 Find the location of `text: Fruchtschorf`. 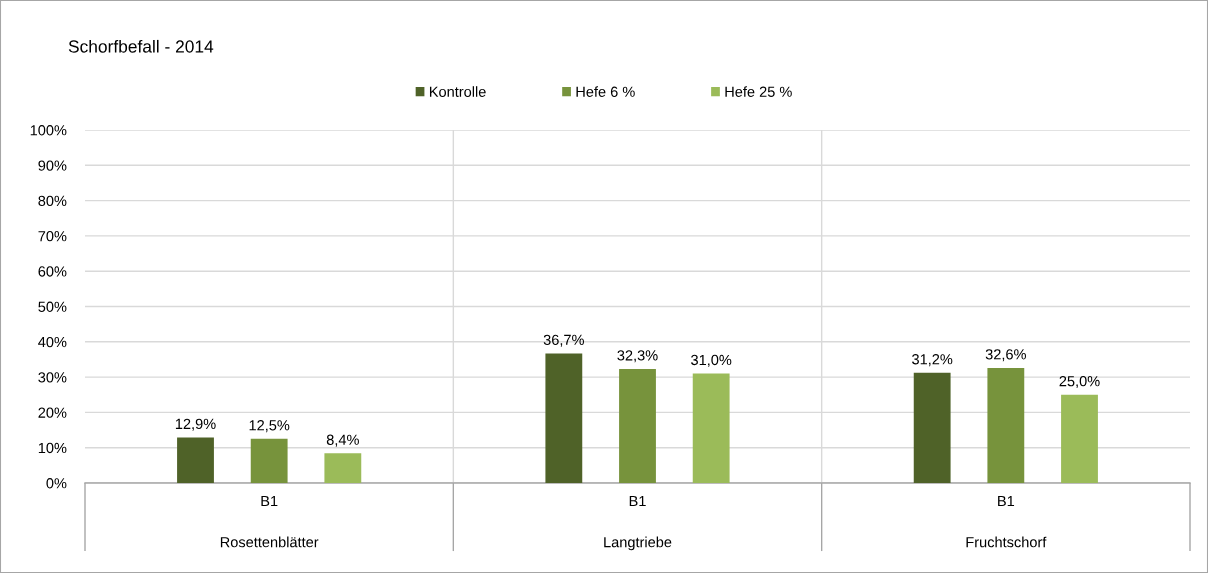

text: Fruchtschorf is located at coordinates (1006, 542).